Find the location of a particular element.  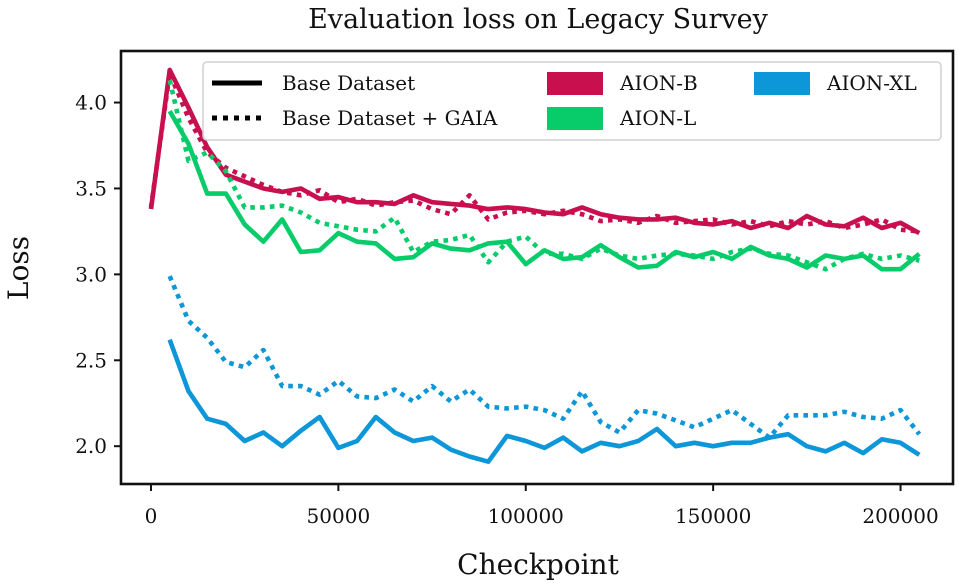

y-tick-label: 4.0 is located at coordinates (91, 103).